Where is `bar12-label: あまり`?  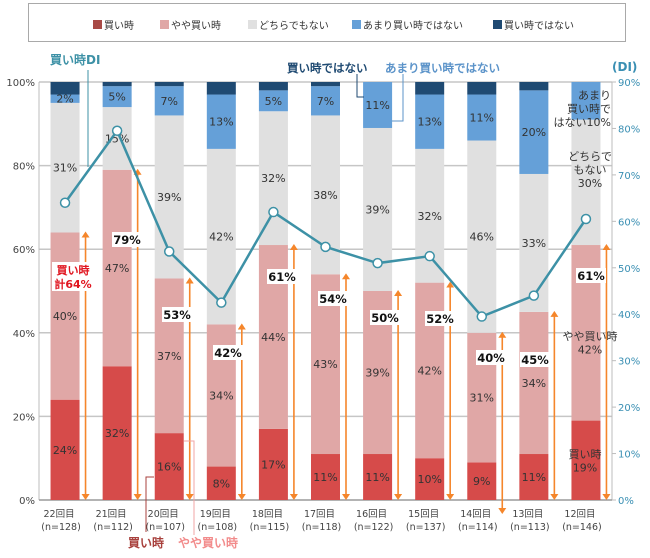
bar12-label: あまり is located at coordinates (594, 95).